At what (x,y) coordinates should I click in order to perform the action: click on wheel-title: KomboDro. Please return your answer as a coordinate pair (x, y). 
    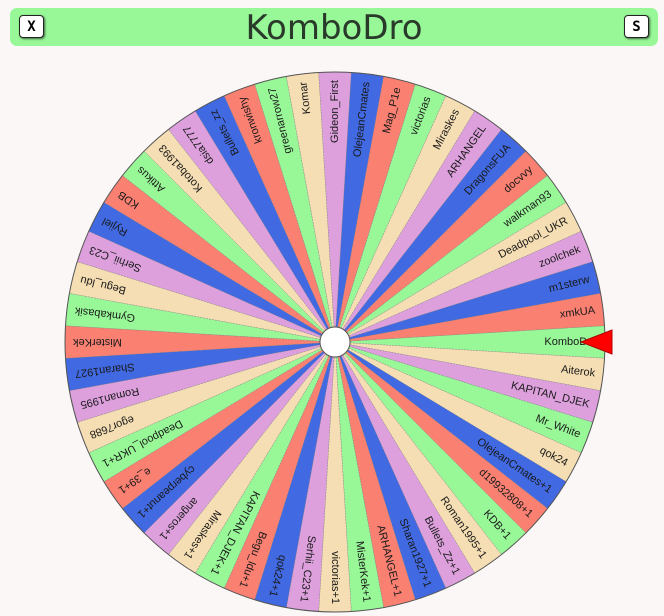
    Looking at the image, I should click on (334, 28).